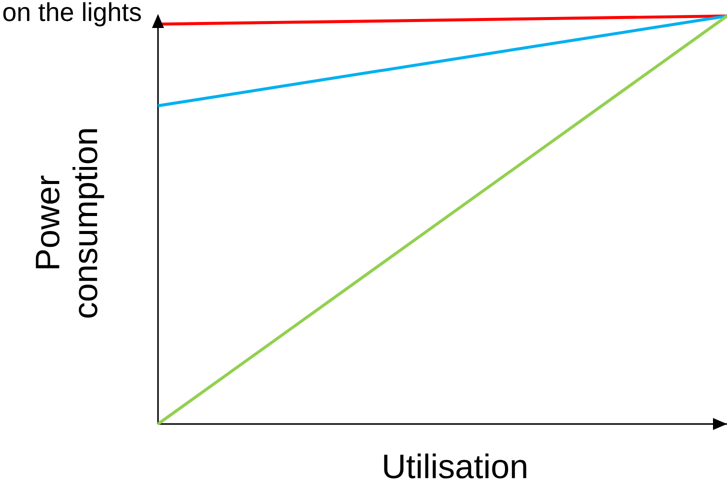 The width and height of the screenshot is (727, 493). What do you see at coordinates (455, 466) in the screenshot?
I see `x-axis-title: Utilisation` at bounding box center [455, 466].